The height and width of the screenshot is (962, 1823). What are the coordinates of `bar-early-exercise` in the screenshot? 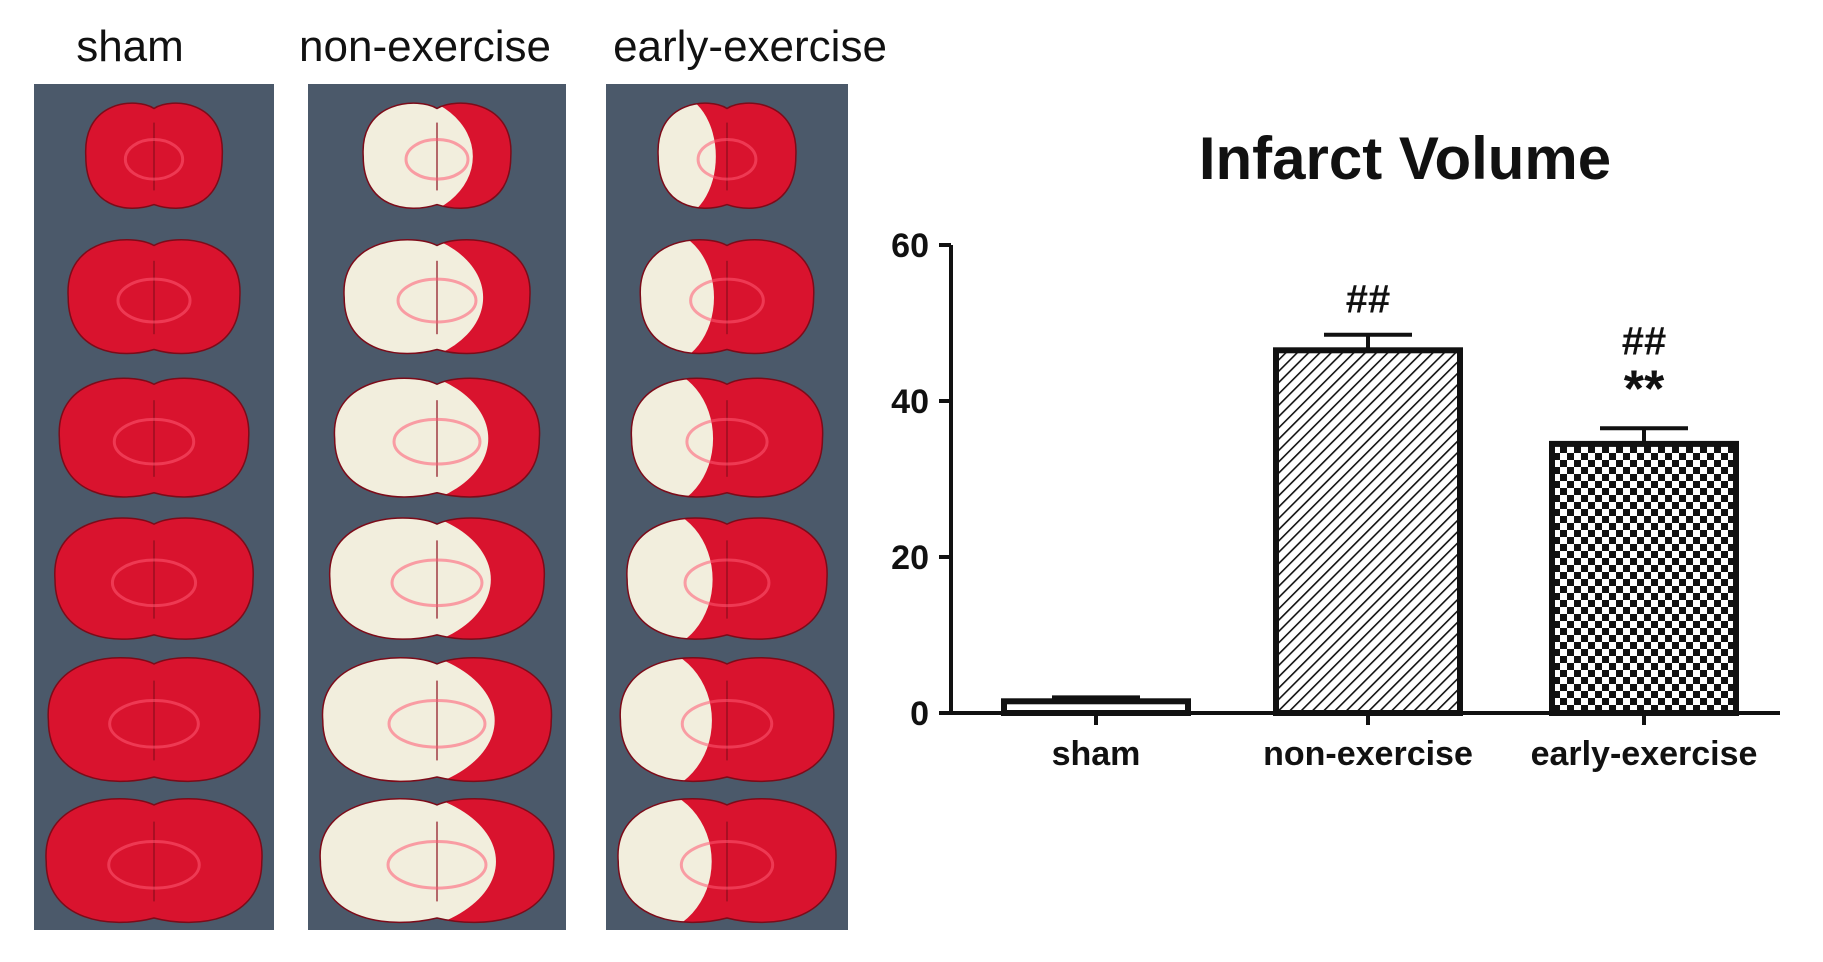 It's located at (1644, 578).